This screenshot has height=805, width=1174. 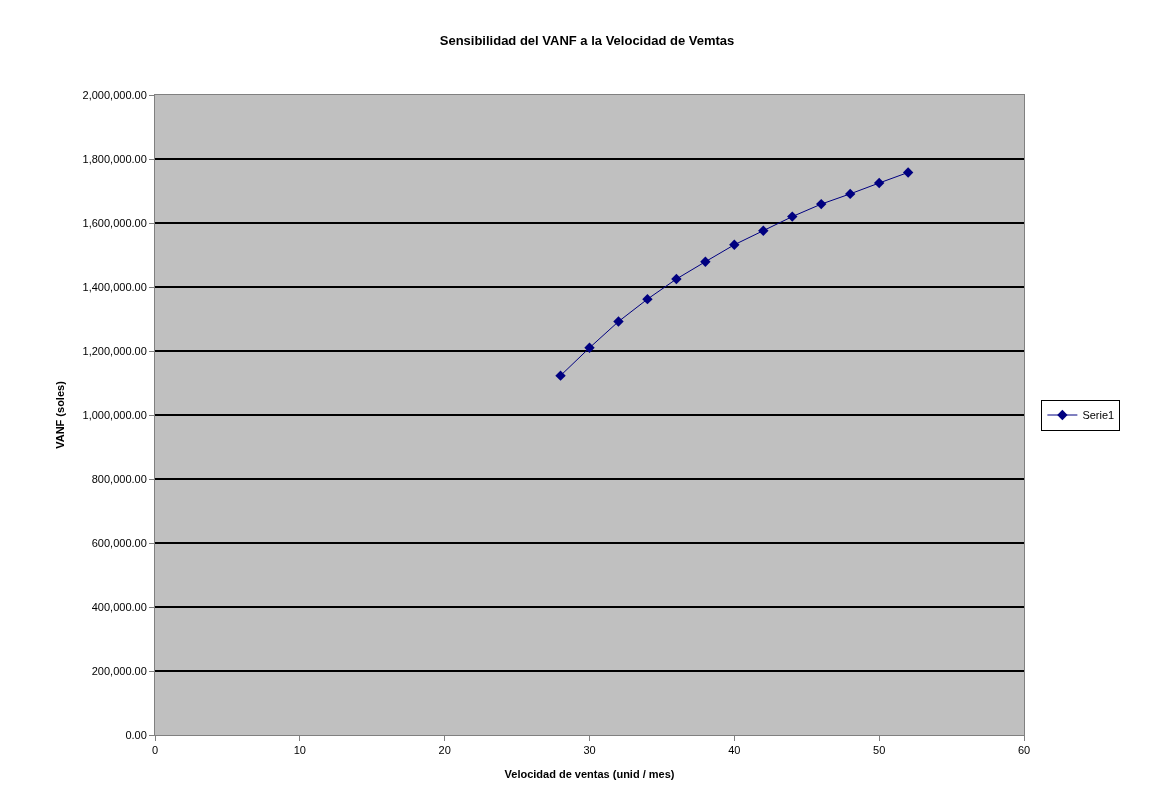 I want to click on y-tick-label: 800,000.00, so click(x=119, y=478).